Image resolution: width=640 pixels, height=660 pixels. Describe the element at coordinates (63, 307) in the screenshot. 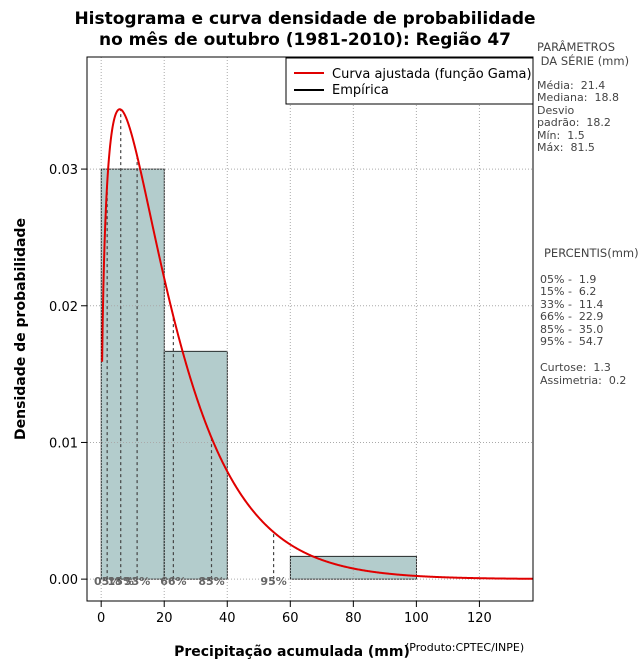

I see `y-tick-label-2: 0.02` at that location.